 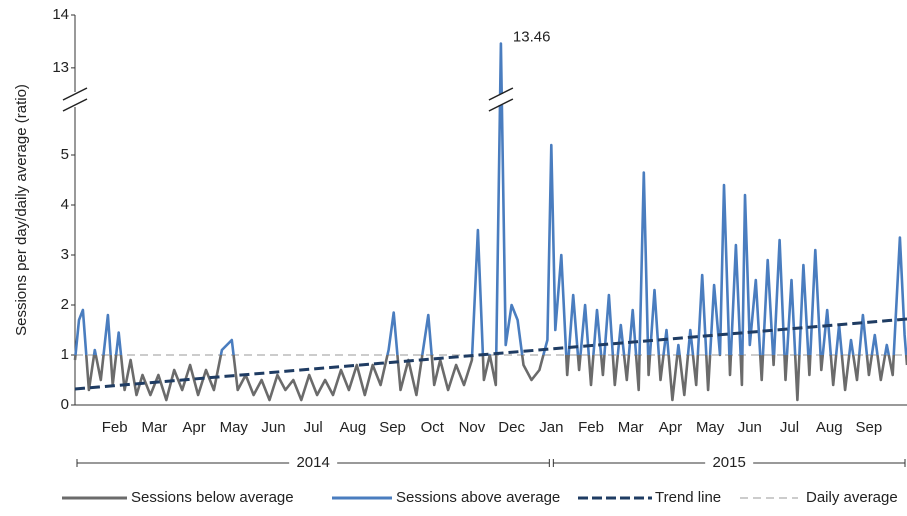 What do you see at coordinates (433, 427) in the screenshot?
I see `x-tick-label: Oct` at bounding box center [433, 427].